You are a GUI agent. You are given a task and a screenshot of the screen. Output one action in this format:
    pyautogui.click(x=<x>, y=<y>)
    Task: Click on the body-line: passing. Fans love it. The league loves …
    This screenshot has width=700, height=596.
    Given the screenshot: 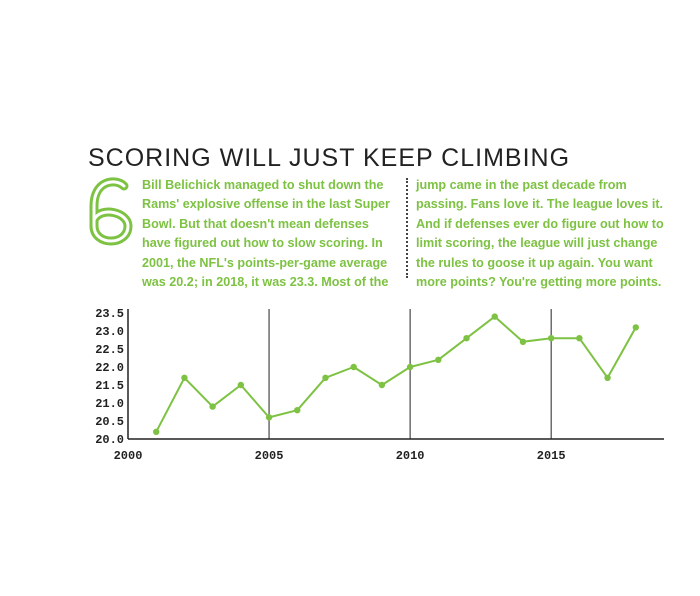 What is the action you would take?
    pyautogui.click(x=540, y=204)
    